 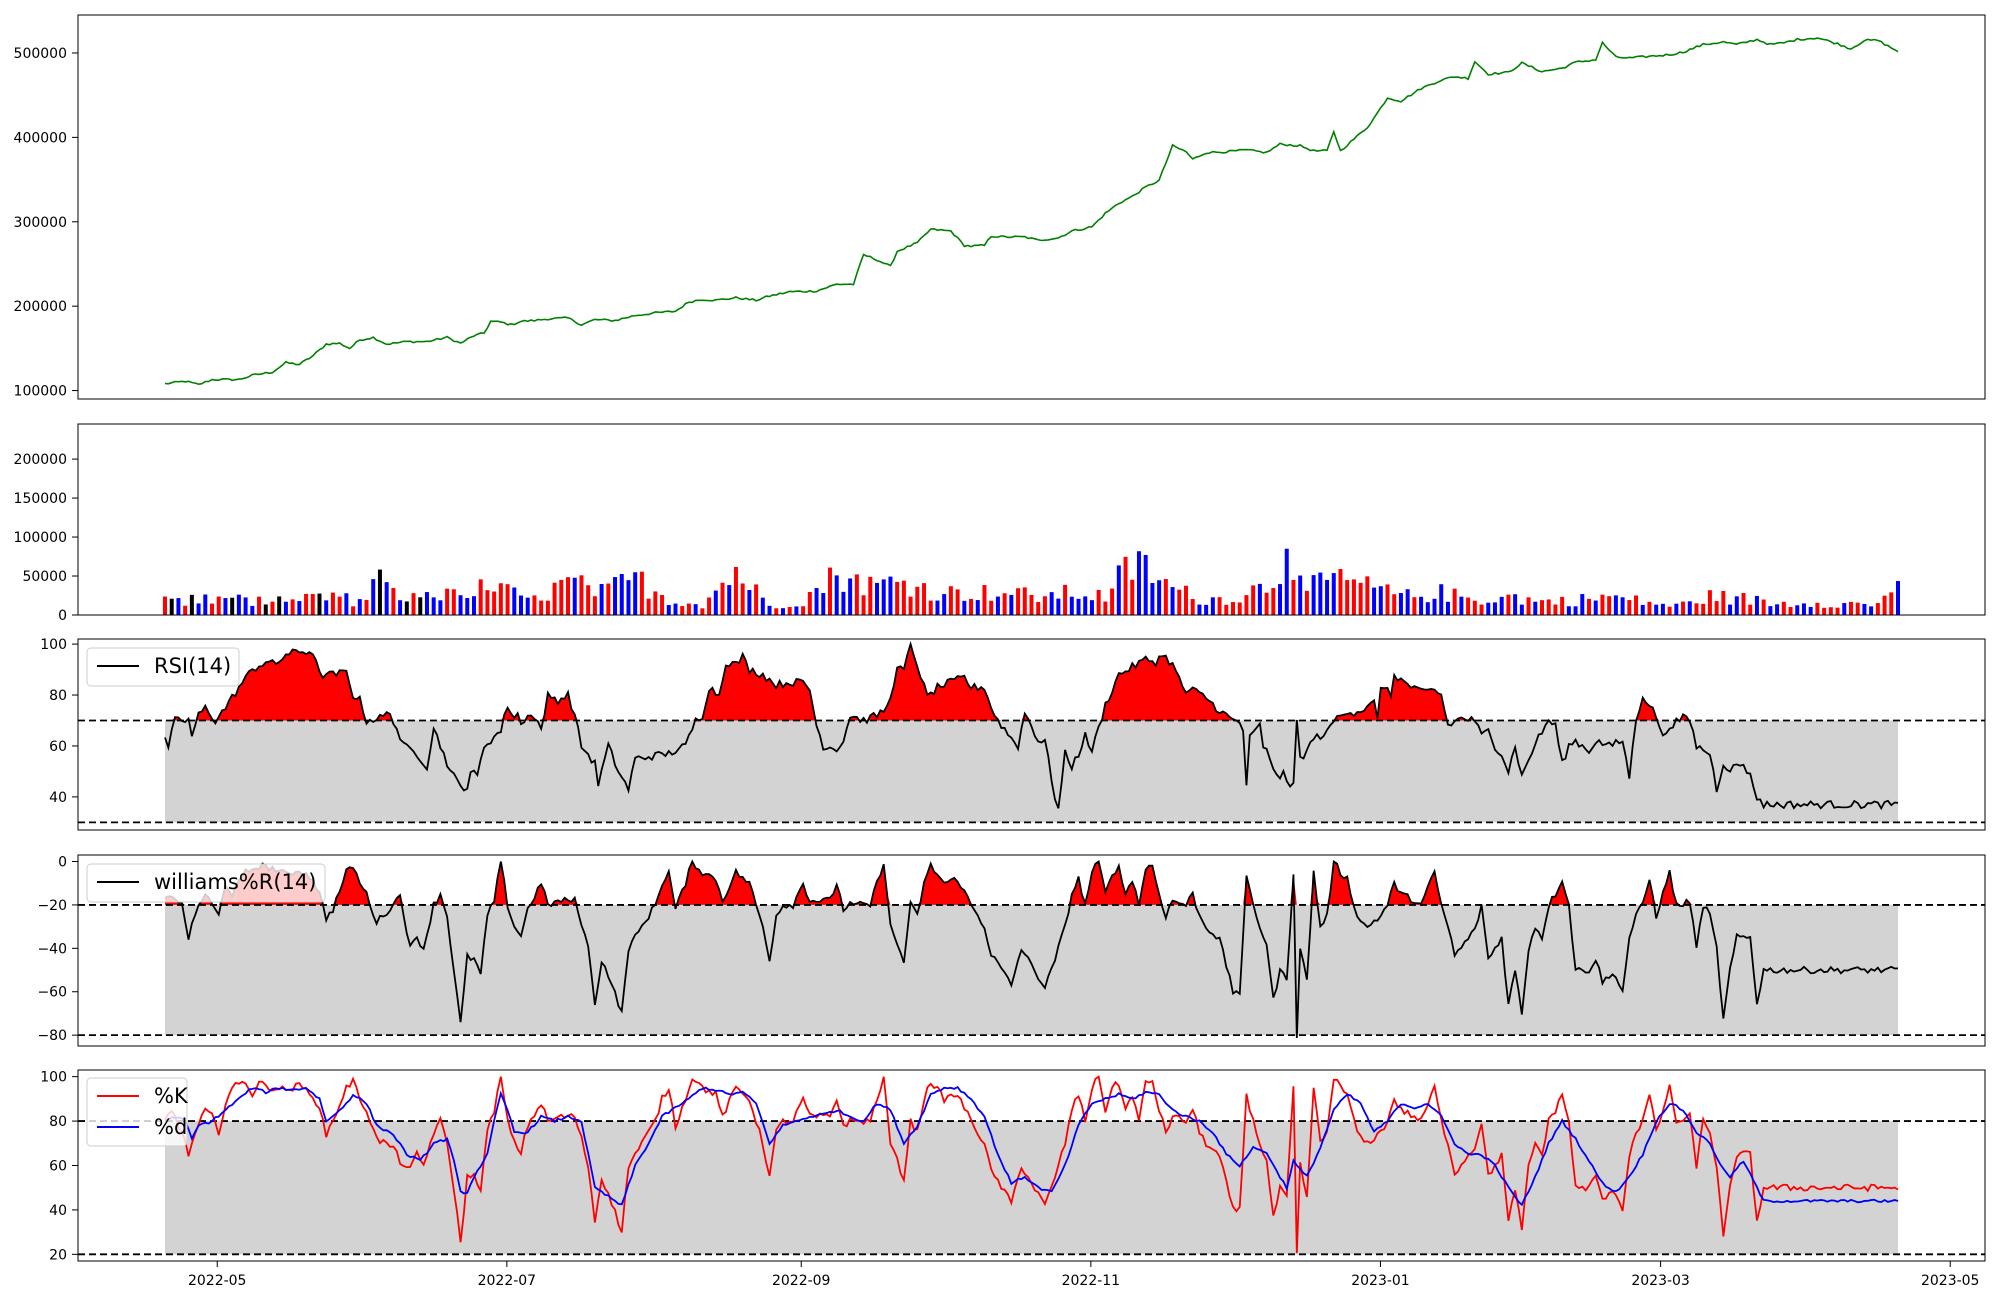 I want to click on x-tick-label: 2022-05, so click(x=217, y=1281).